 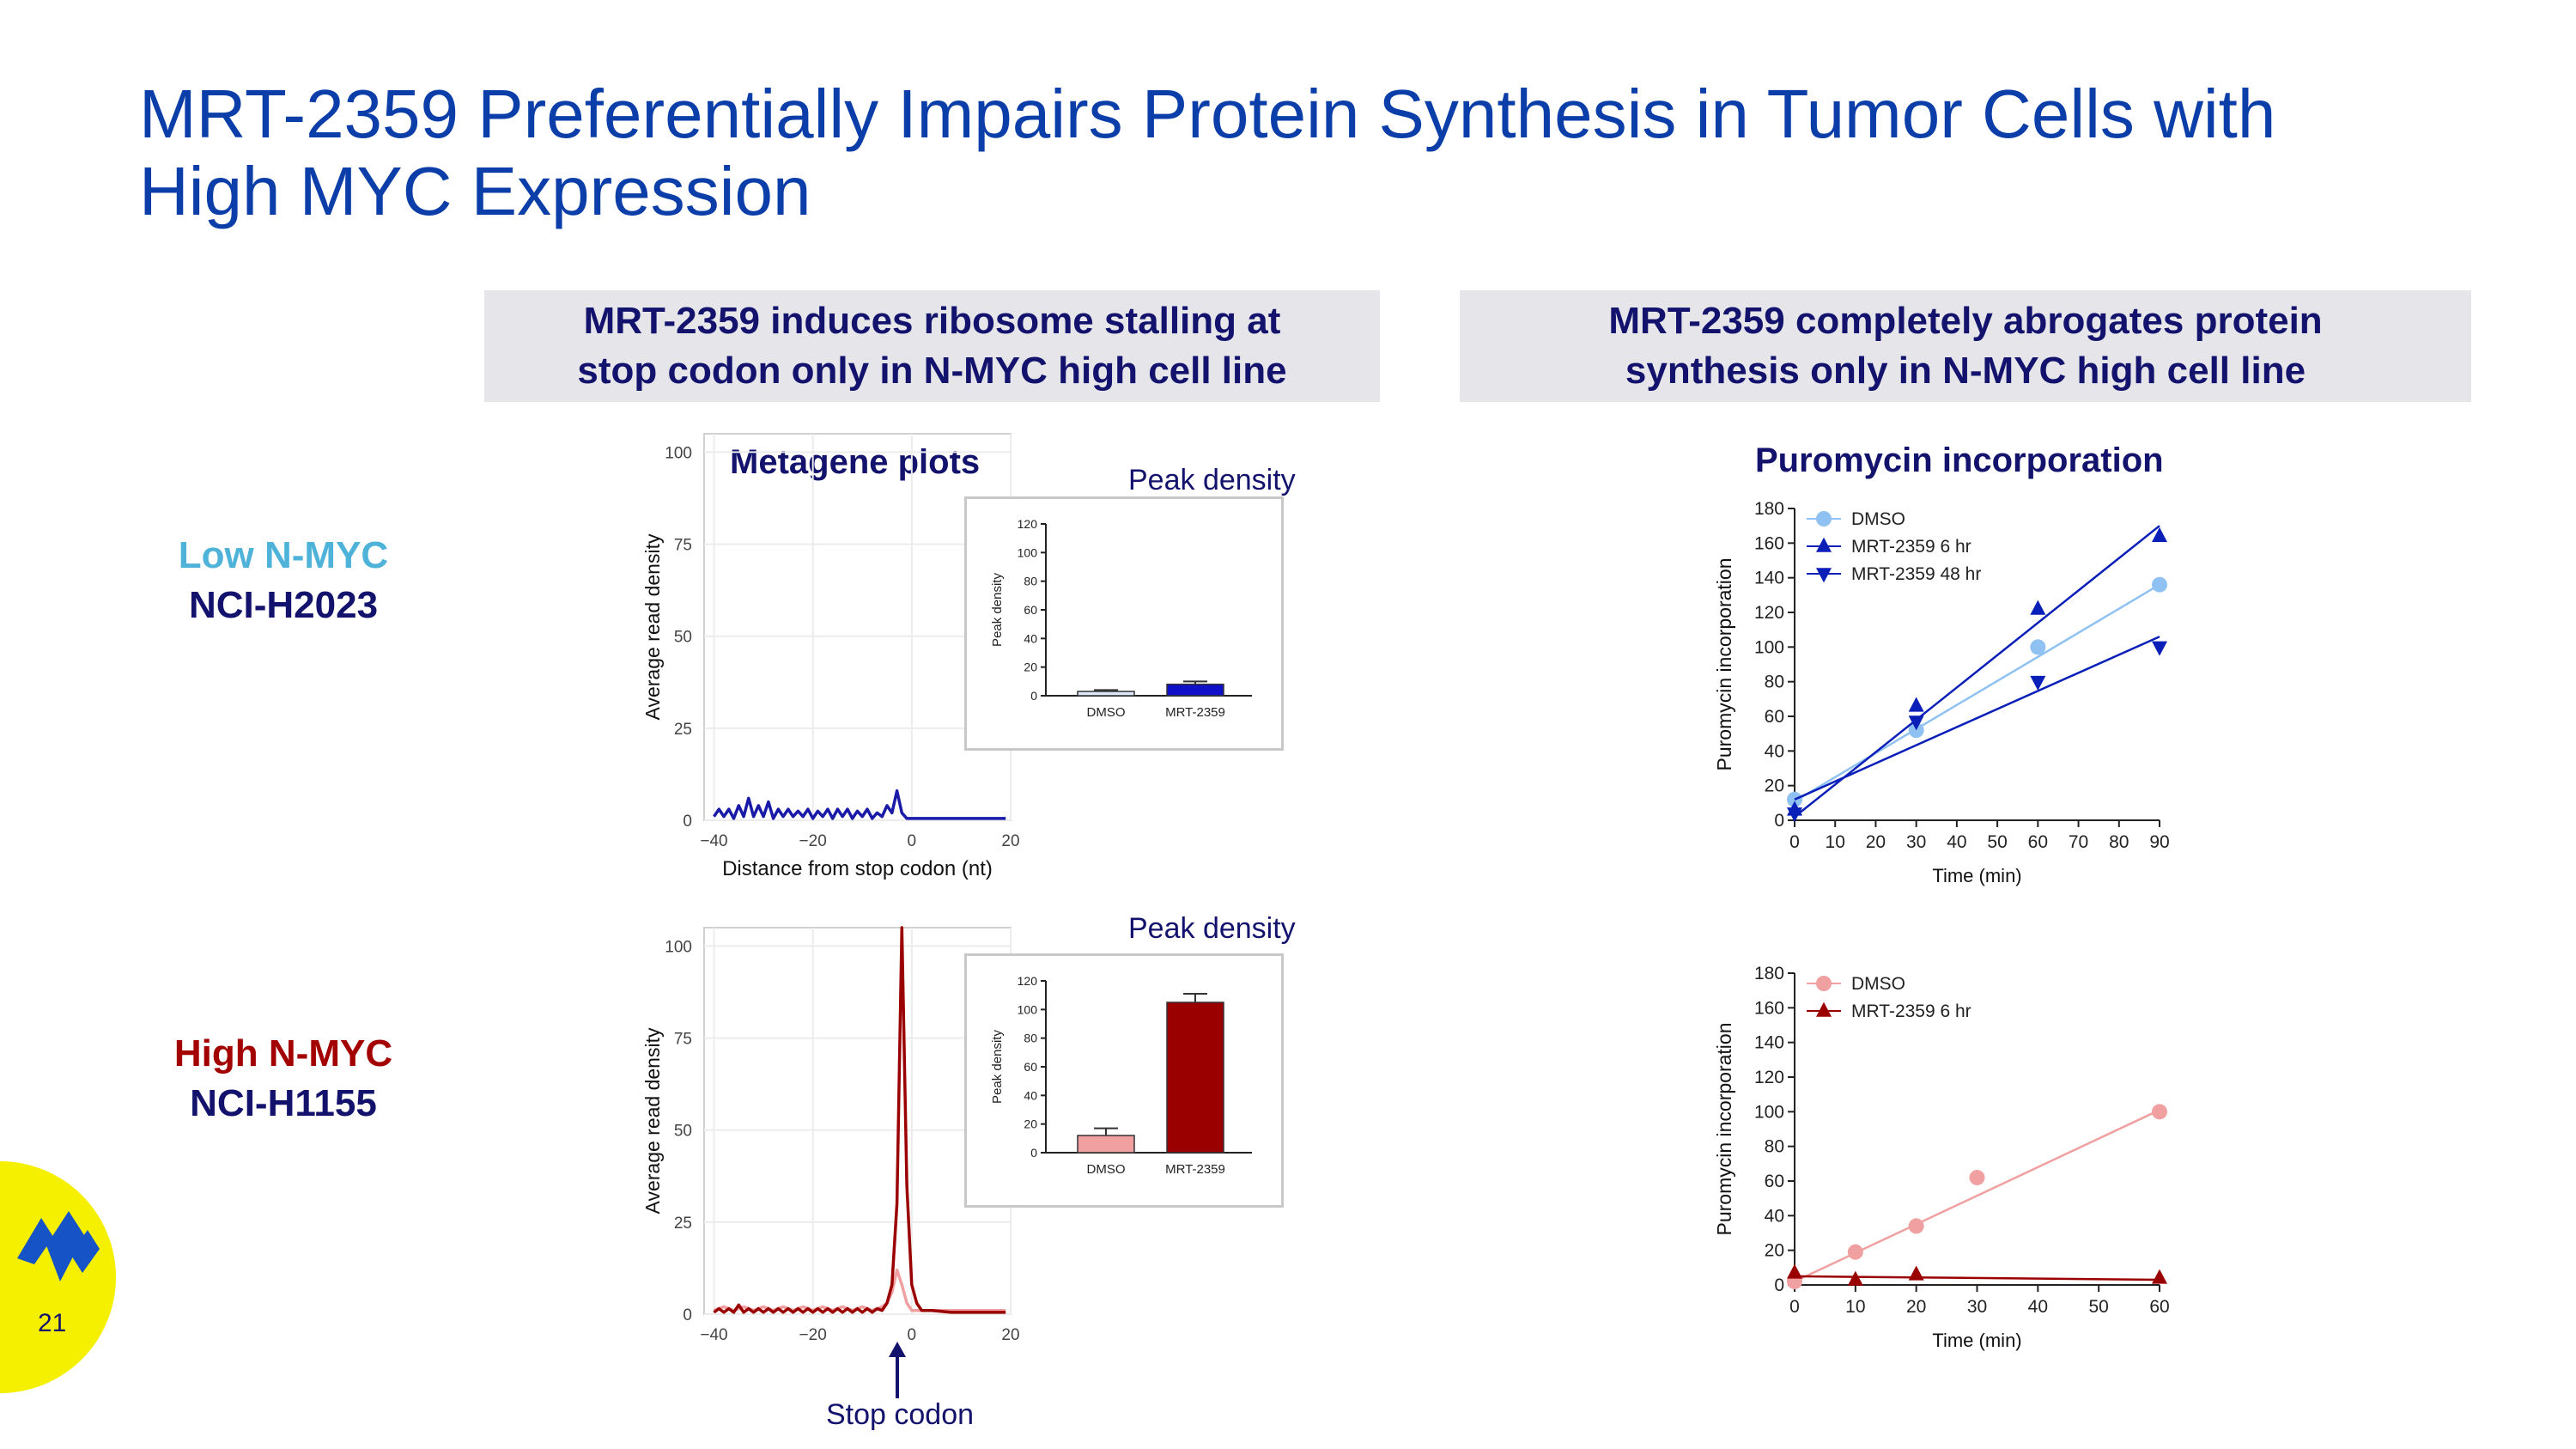 I want to click on x-tick-label: 20, so click(x=1916, y=1307).